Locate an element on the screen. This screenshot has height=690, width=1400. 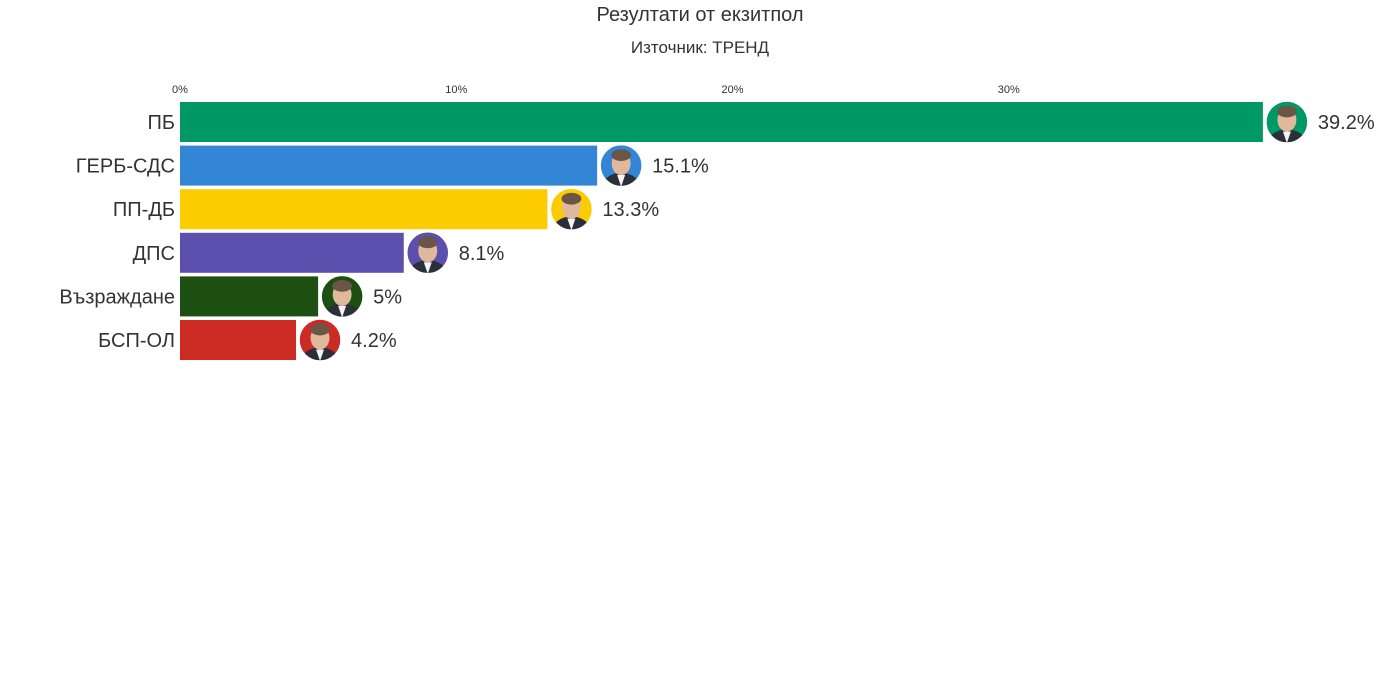
value-label: 39.2% is located at coordinates (1346, 123).